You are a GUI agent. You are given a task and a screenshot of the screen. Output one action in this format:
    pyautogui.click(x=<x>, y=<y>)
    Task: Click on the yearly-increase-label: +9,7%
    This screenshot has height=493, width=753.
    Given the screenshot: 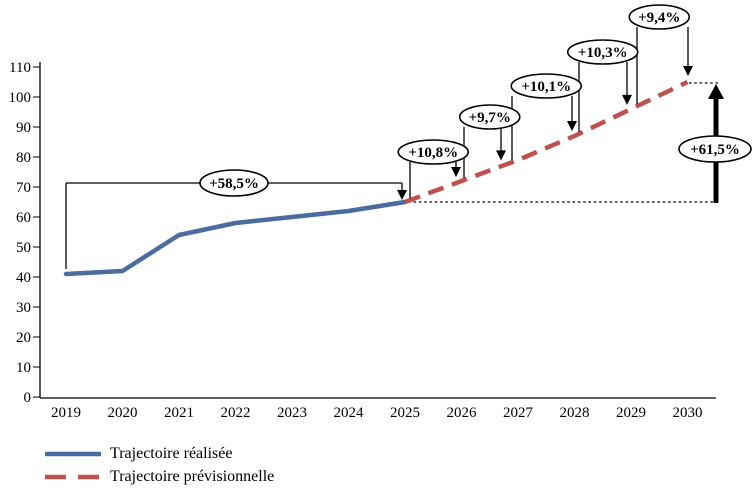 What is the action you would take?
    pyautogui.click(x=490, y=118)
    